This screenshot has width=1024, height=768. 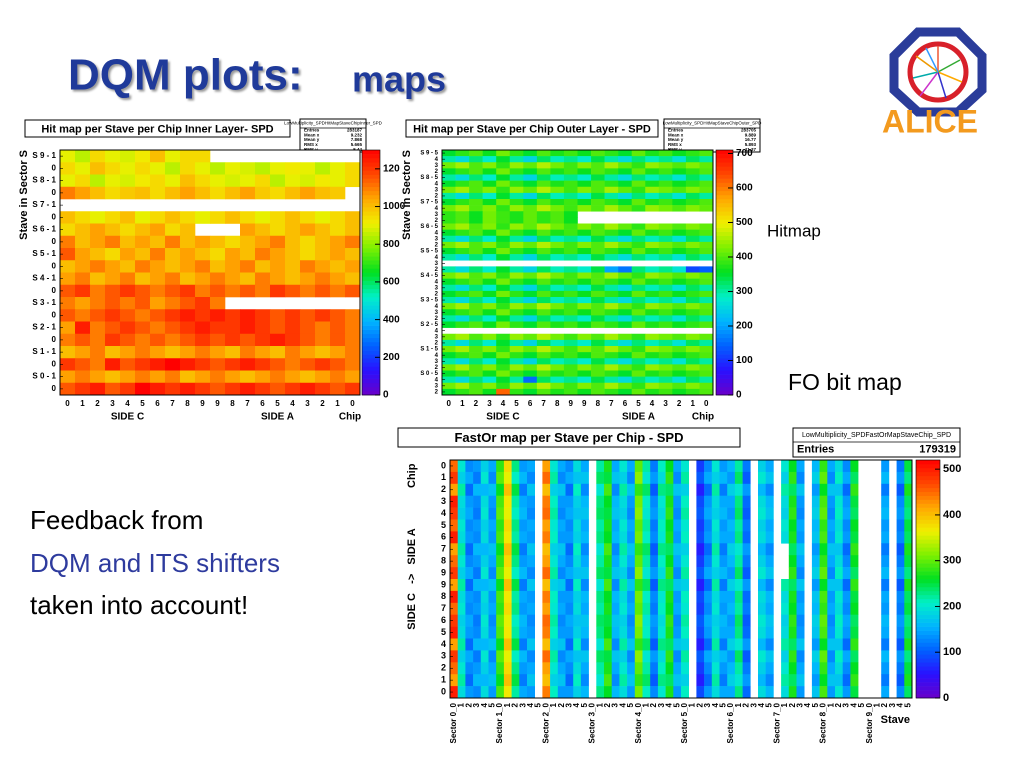 I want to click on x-tick-label: 5, so click(x=584, y=704).